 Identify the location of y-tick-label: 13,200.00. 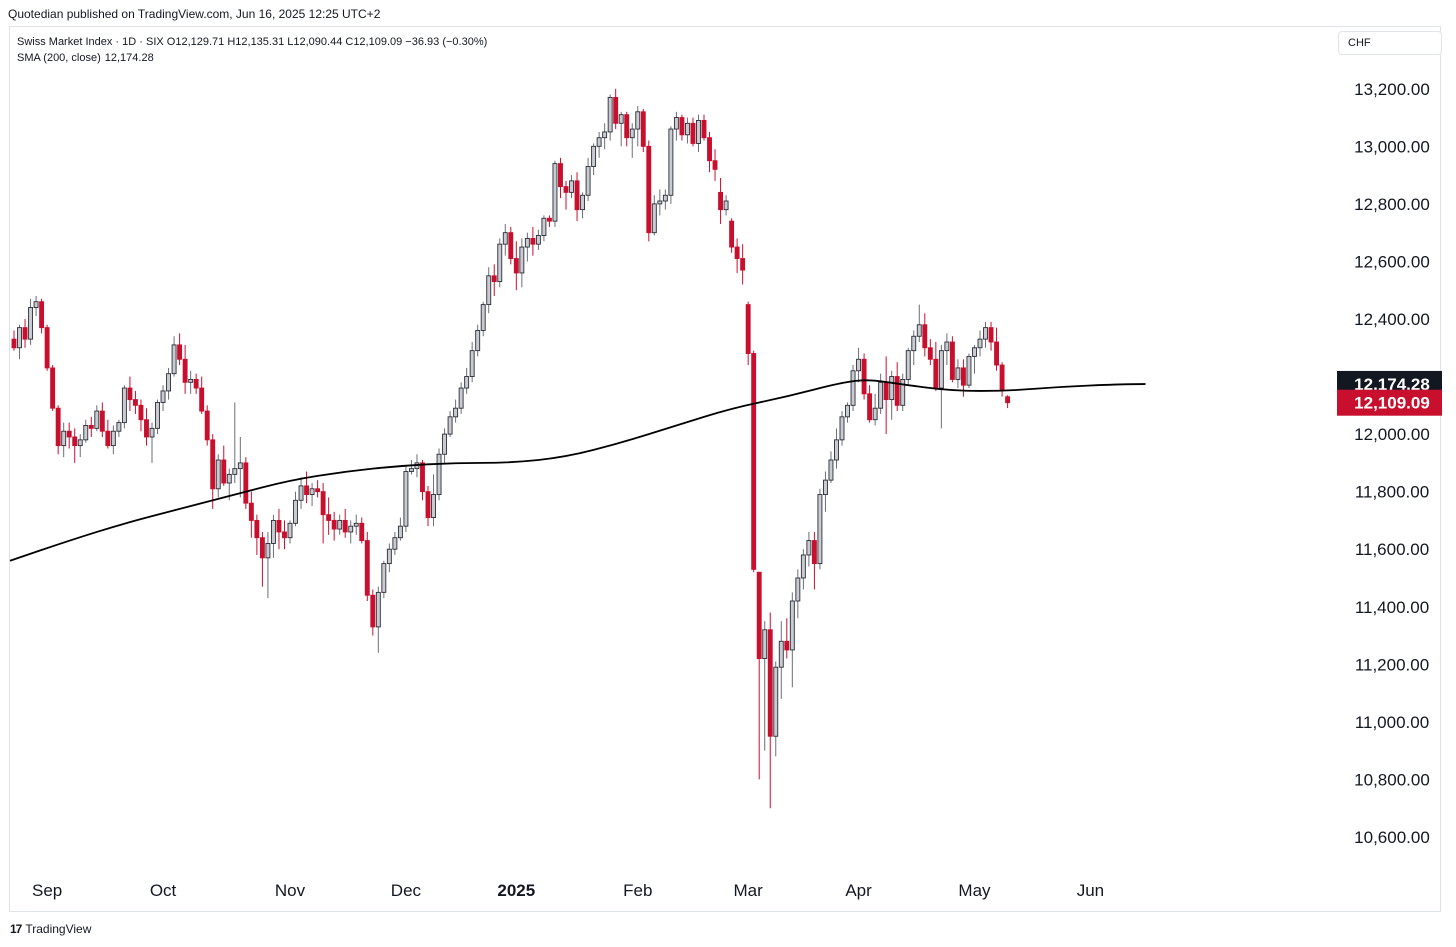
(1392, 89).